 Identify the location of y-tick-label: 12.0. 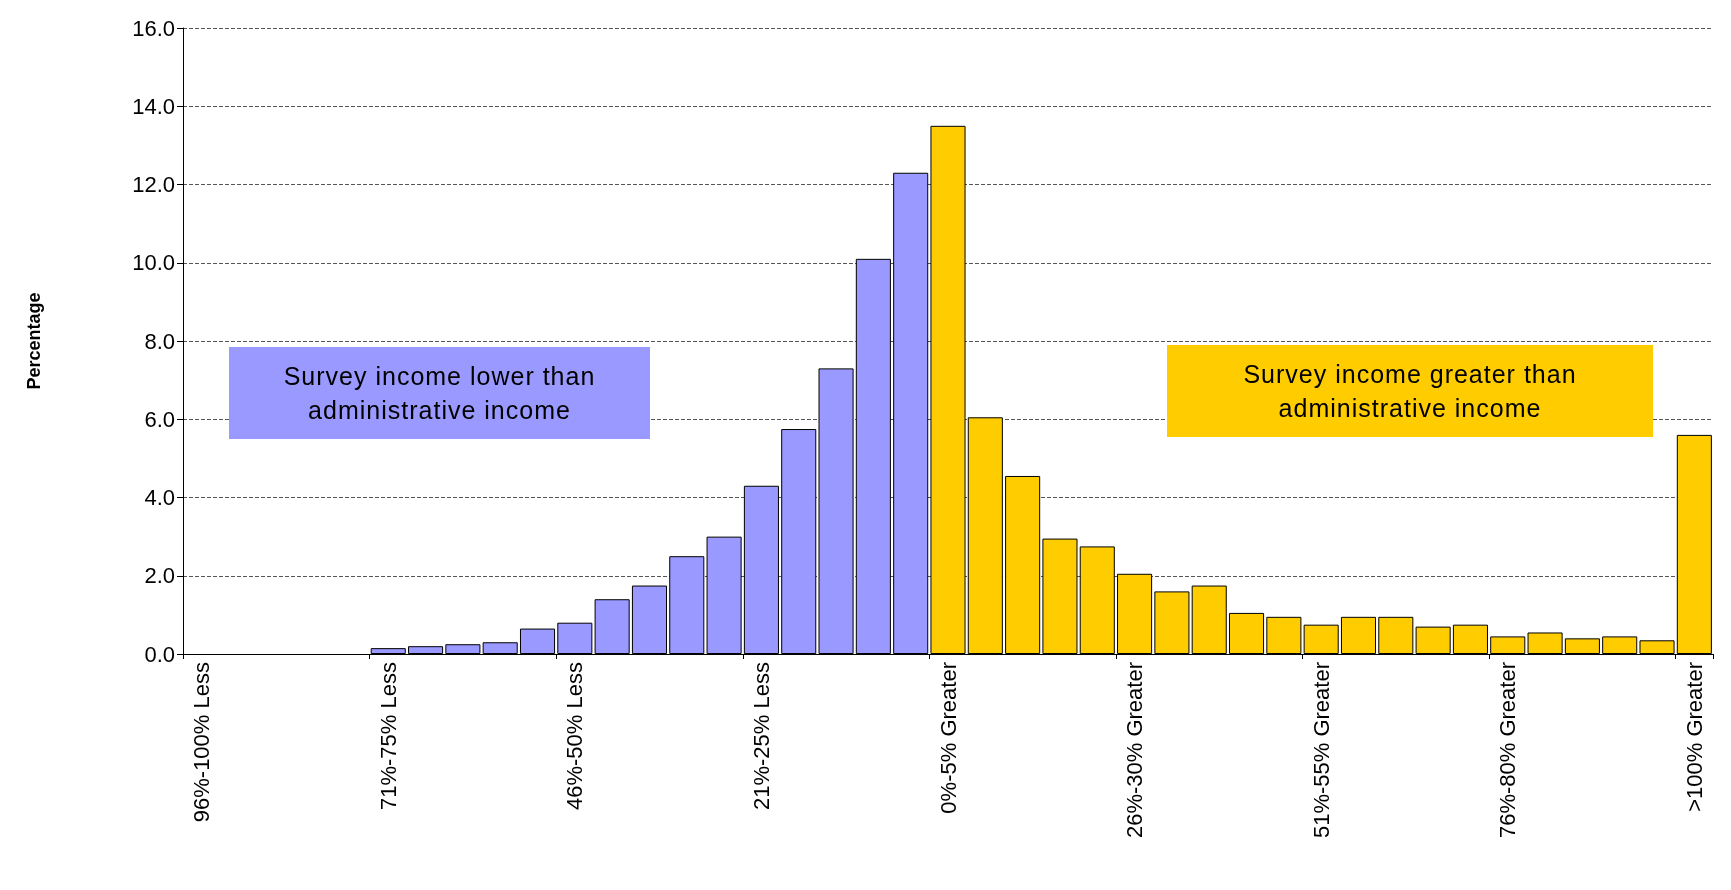
(153, 184).